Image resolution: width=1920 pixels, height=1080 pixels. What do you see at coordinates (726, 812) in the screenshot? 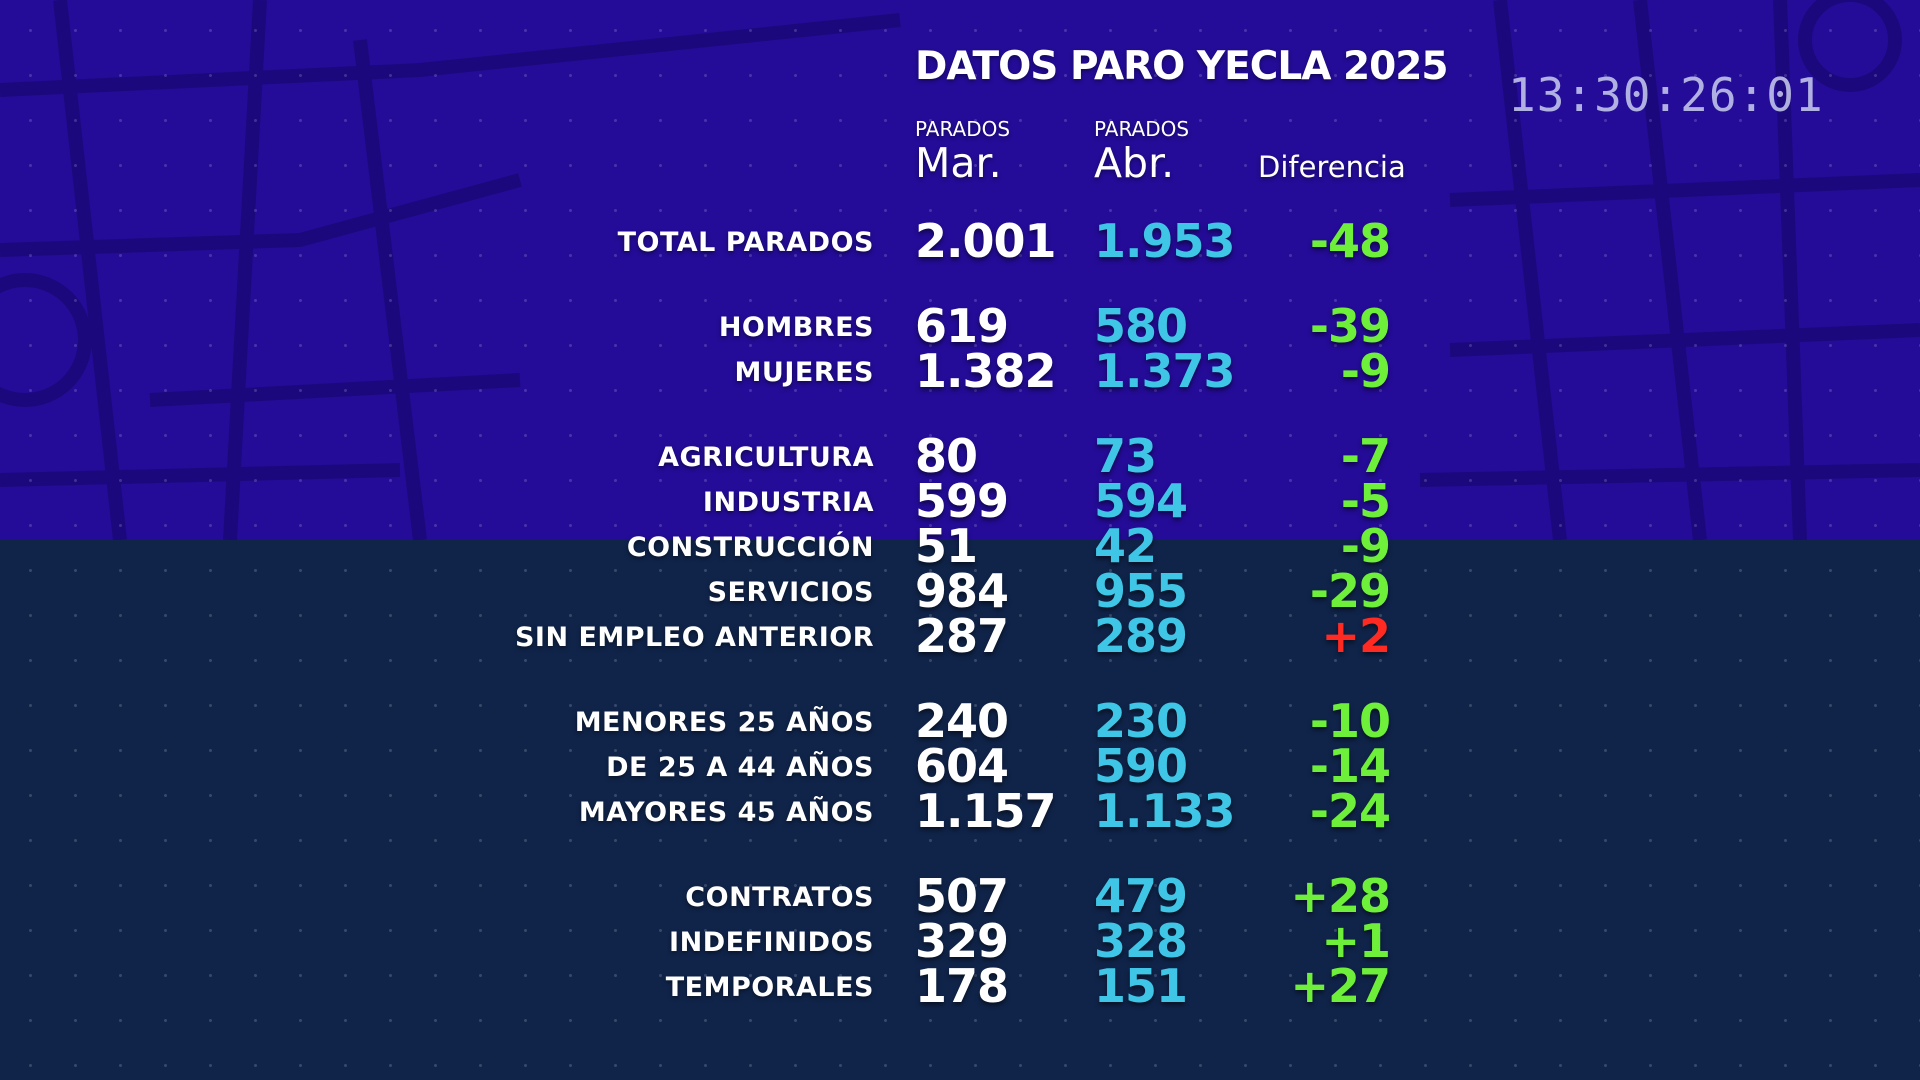
I see `row-label: MAYORES 45 AÑOS` at bounding box center [726, 812].